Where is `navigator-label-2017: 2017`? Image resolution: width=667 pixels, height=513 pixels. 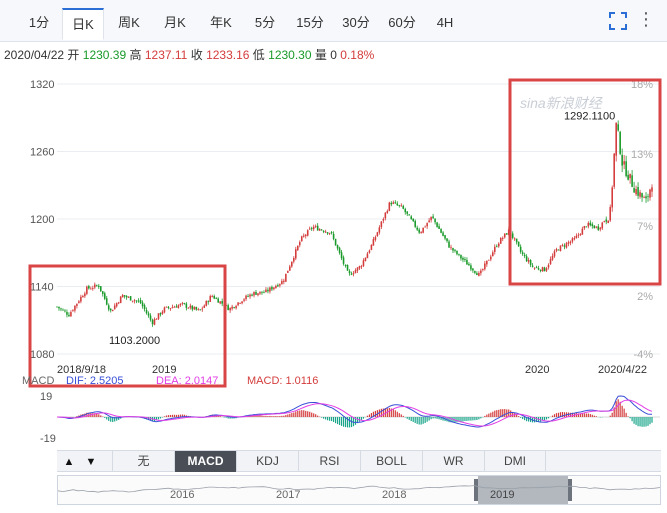
navigator-label-2017: 2017 is located at coordinates (288, 495).